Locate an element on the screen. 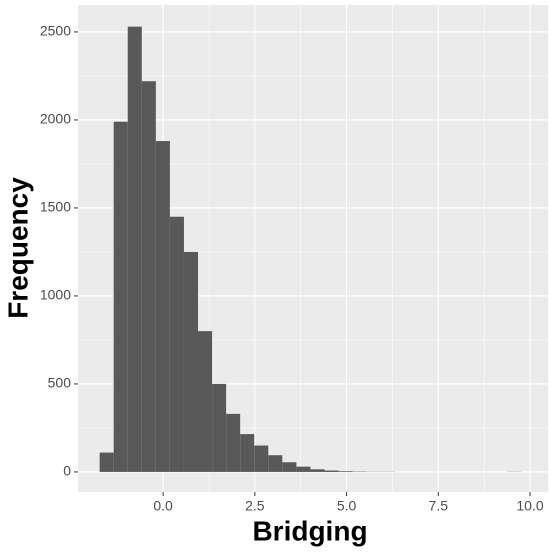  y-tick-label: 2500 is located at coordinates (55, 31).